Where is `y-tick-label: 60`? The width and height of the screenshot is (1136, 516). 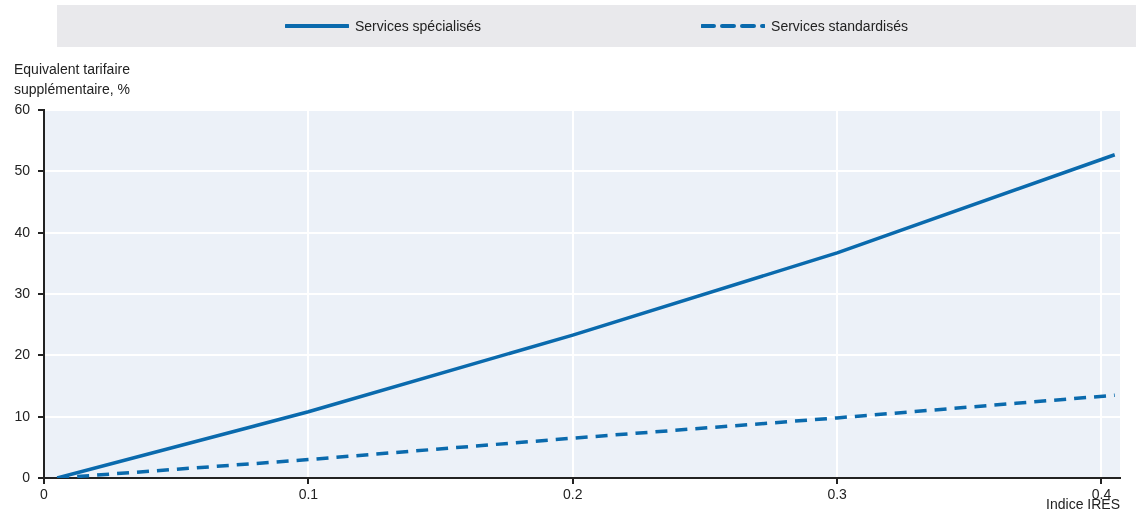
y-tick-label: 60 is located at coordinates (22, 108).